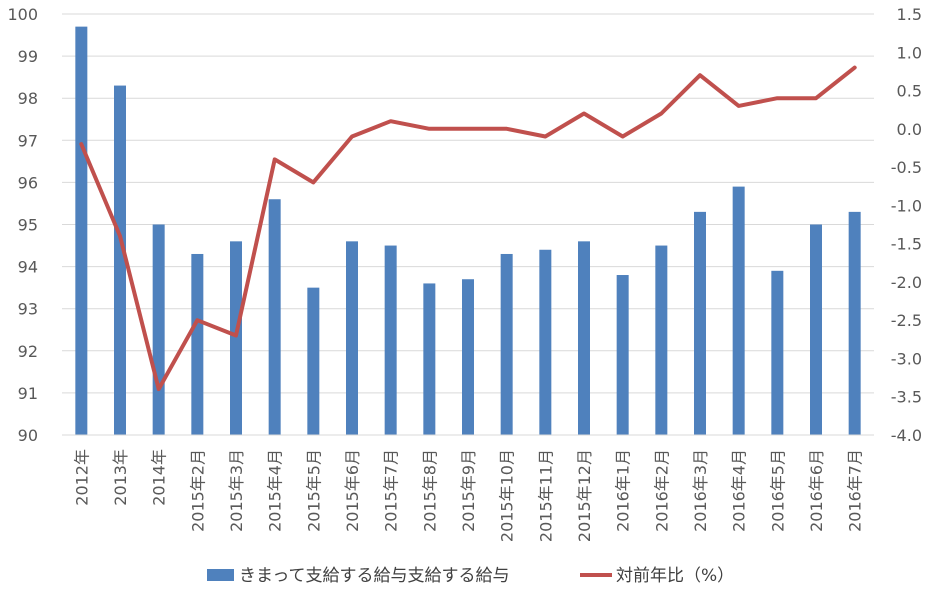 This screenshot has height=604, width=931. Describe the element at coordinates (220, 575) in the screenshot. I see `legend-swatch-bar` at that location.